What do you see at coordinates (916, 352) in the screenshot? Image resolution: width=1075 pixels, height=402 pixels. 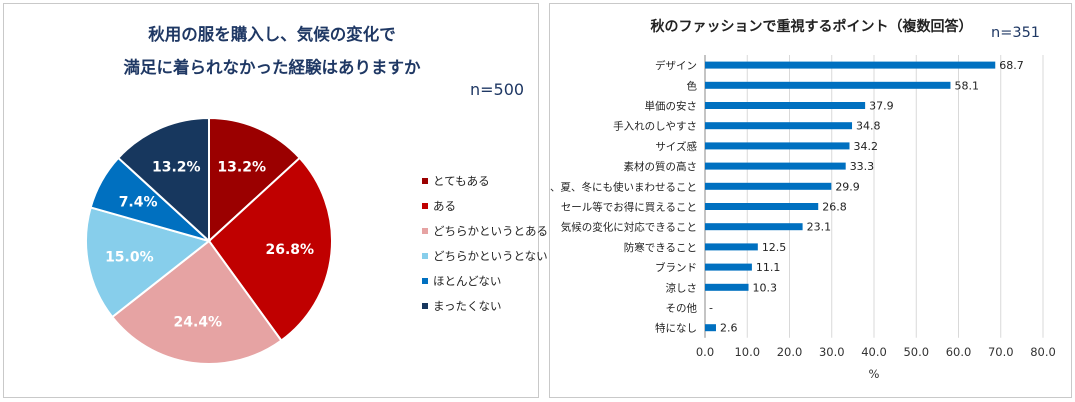 I see `x-tick-label: 50.0` at bounding box center [916, 352].